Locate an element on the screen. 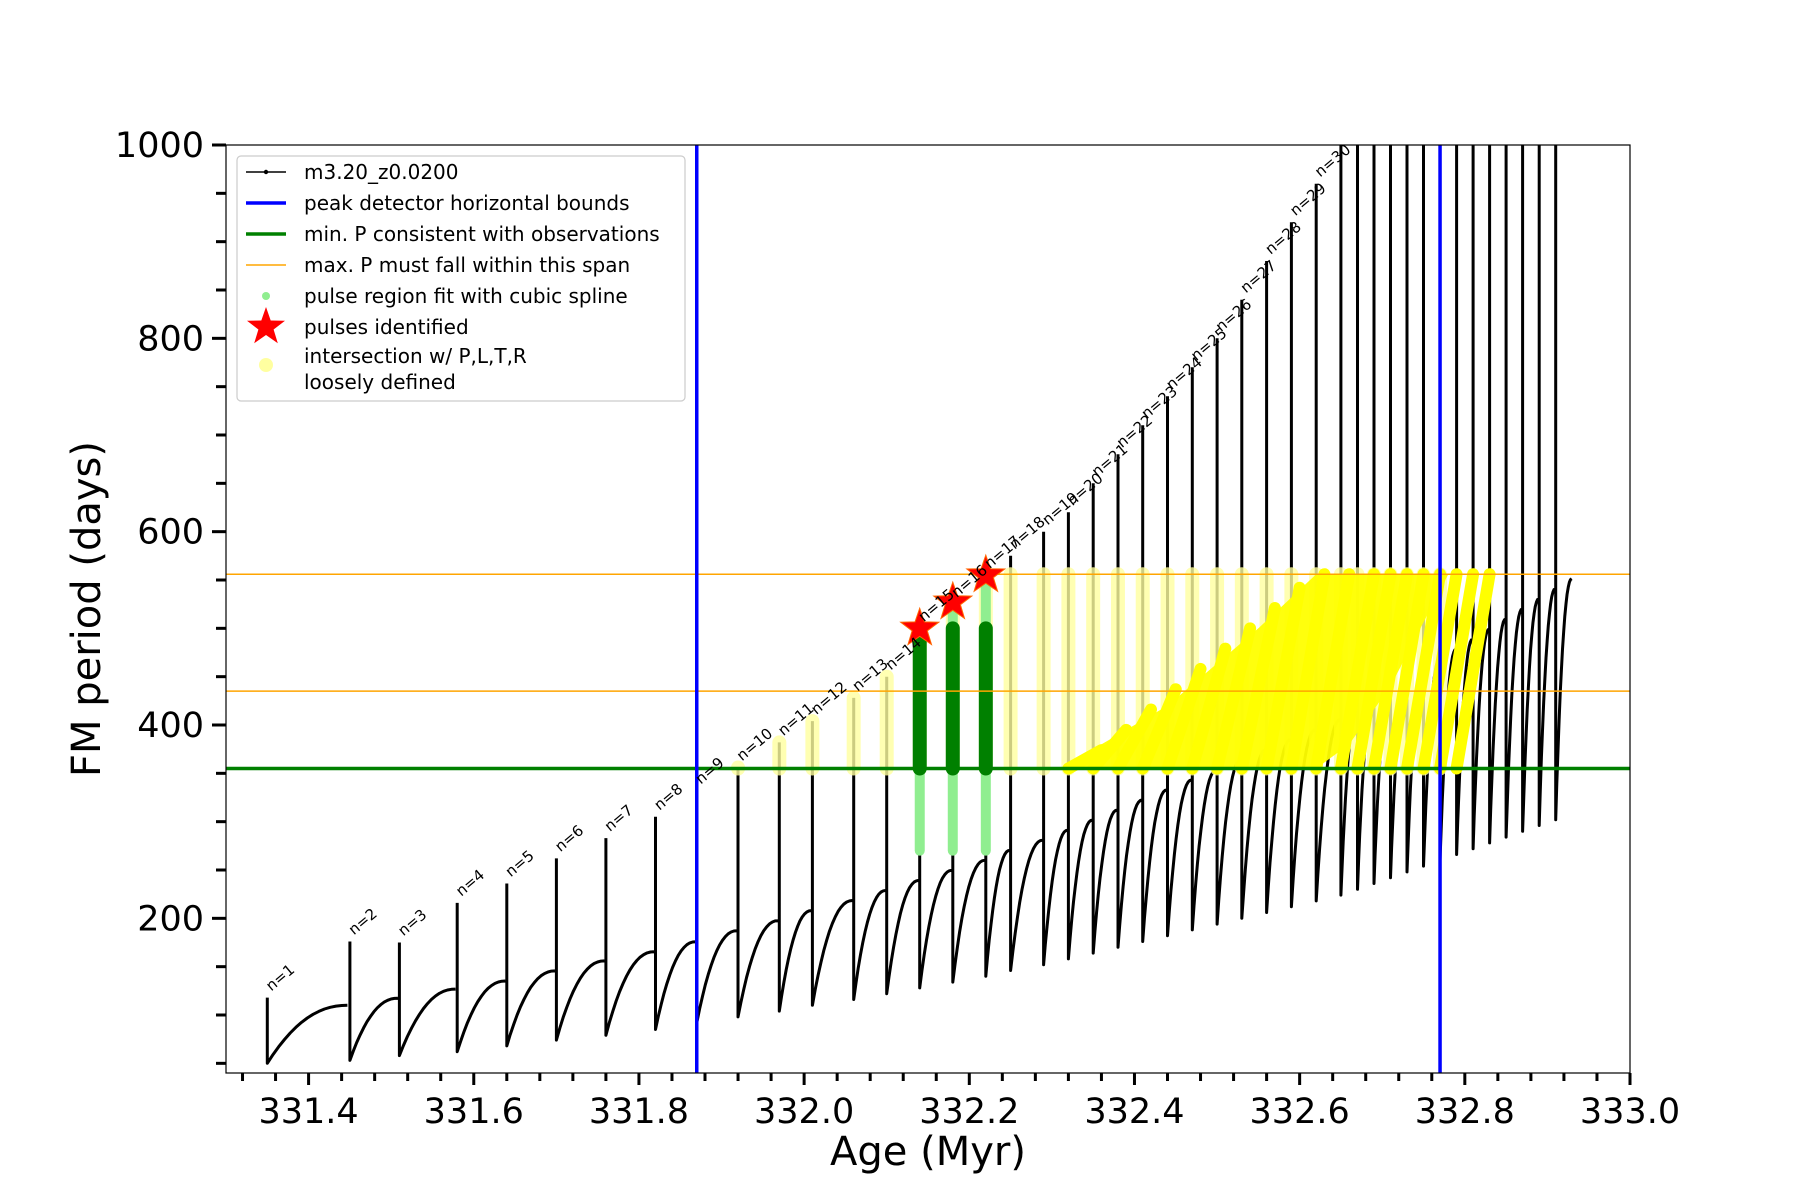  legend-label: max. P must fall within this span is located at coordinates (467, 265).